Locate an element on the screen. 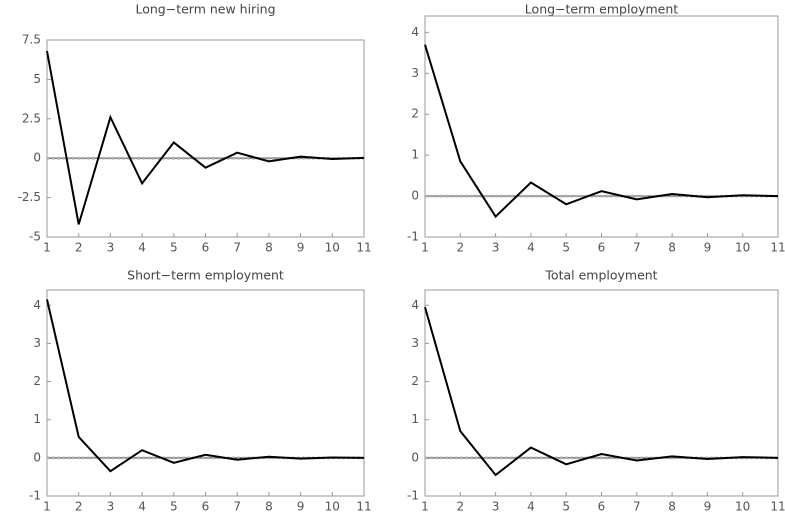 The height and width of the screenshot is (513, 785). panel-title: Long−term new hiring is located at coordinates (205, 9).